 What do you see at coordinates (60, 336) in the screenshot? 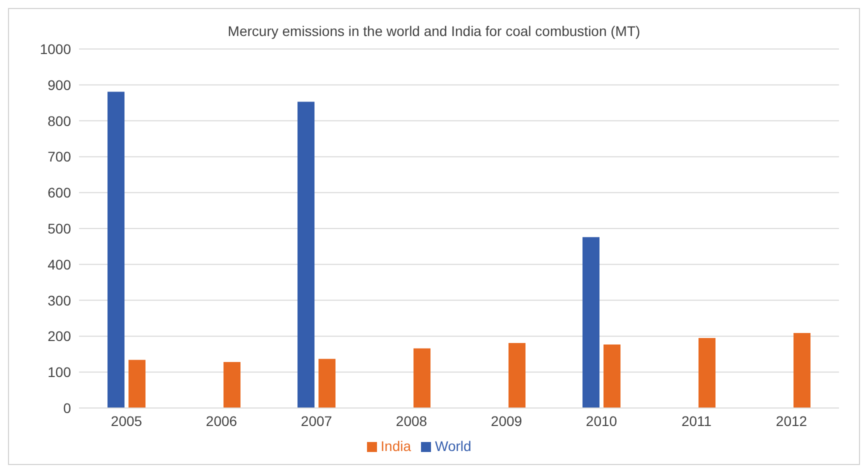
I see `y-tick-label: 200` at bounding box center [60, 336].